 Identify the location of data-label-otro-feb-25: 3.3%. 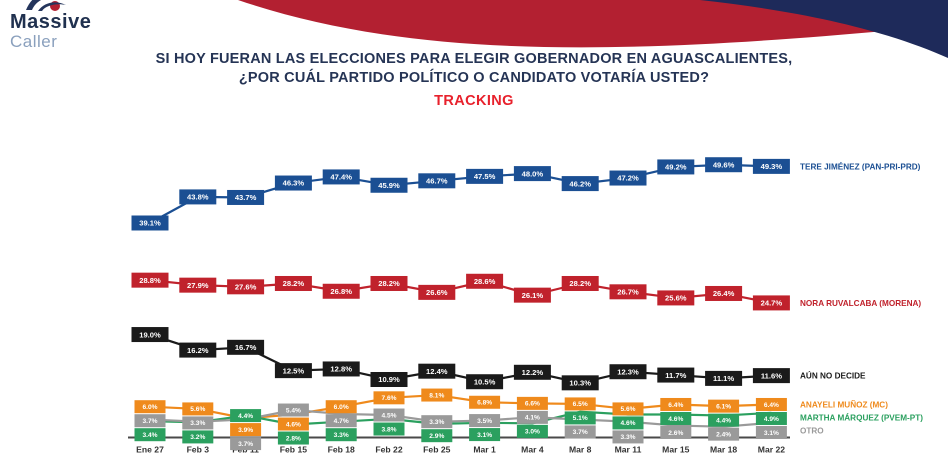
(436, 422).